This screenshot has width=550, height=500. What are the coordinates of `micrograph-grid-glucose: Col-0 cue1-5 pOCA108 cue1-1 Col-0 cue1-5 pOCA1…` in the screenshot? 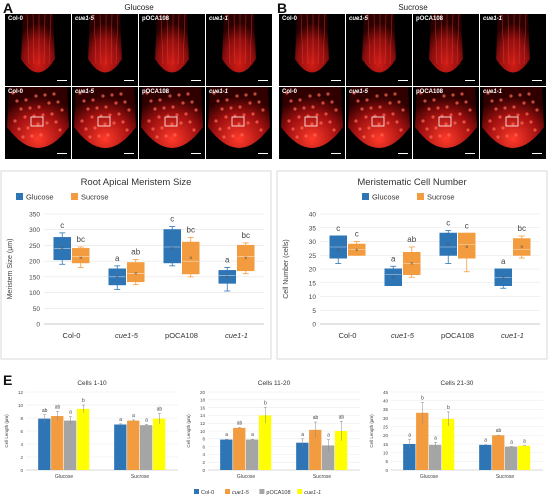 It's located at (139, 87).